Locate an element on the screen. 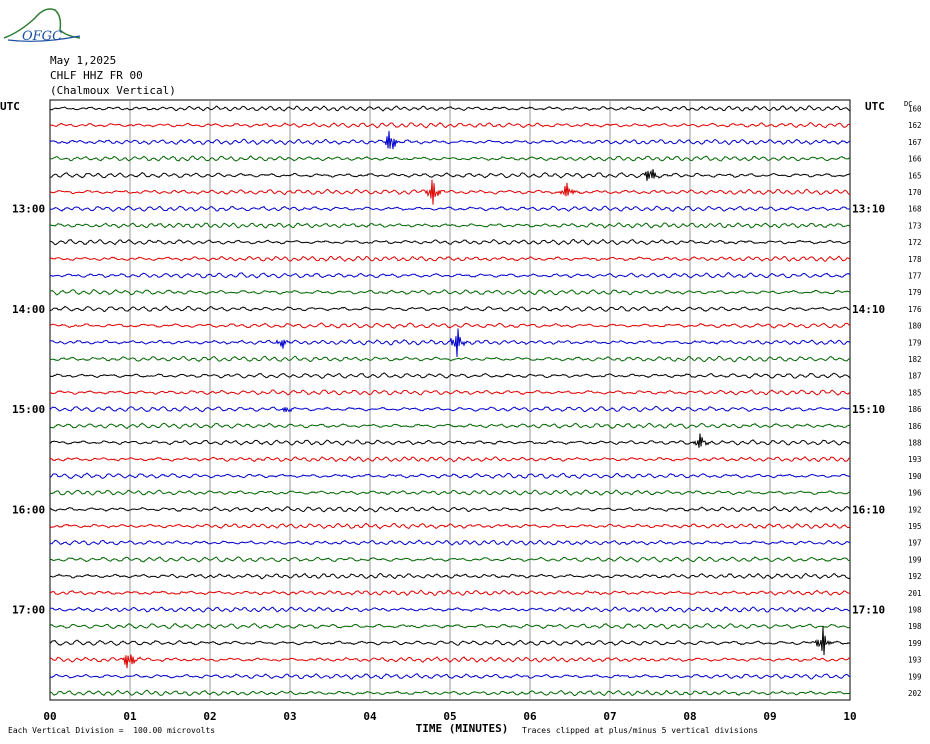 The width and height of the screenshot is (930, 744). right-time-label: 15:10 is located at coordinates (868, 409).